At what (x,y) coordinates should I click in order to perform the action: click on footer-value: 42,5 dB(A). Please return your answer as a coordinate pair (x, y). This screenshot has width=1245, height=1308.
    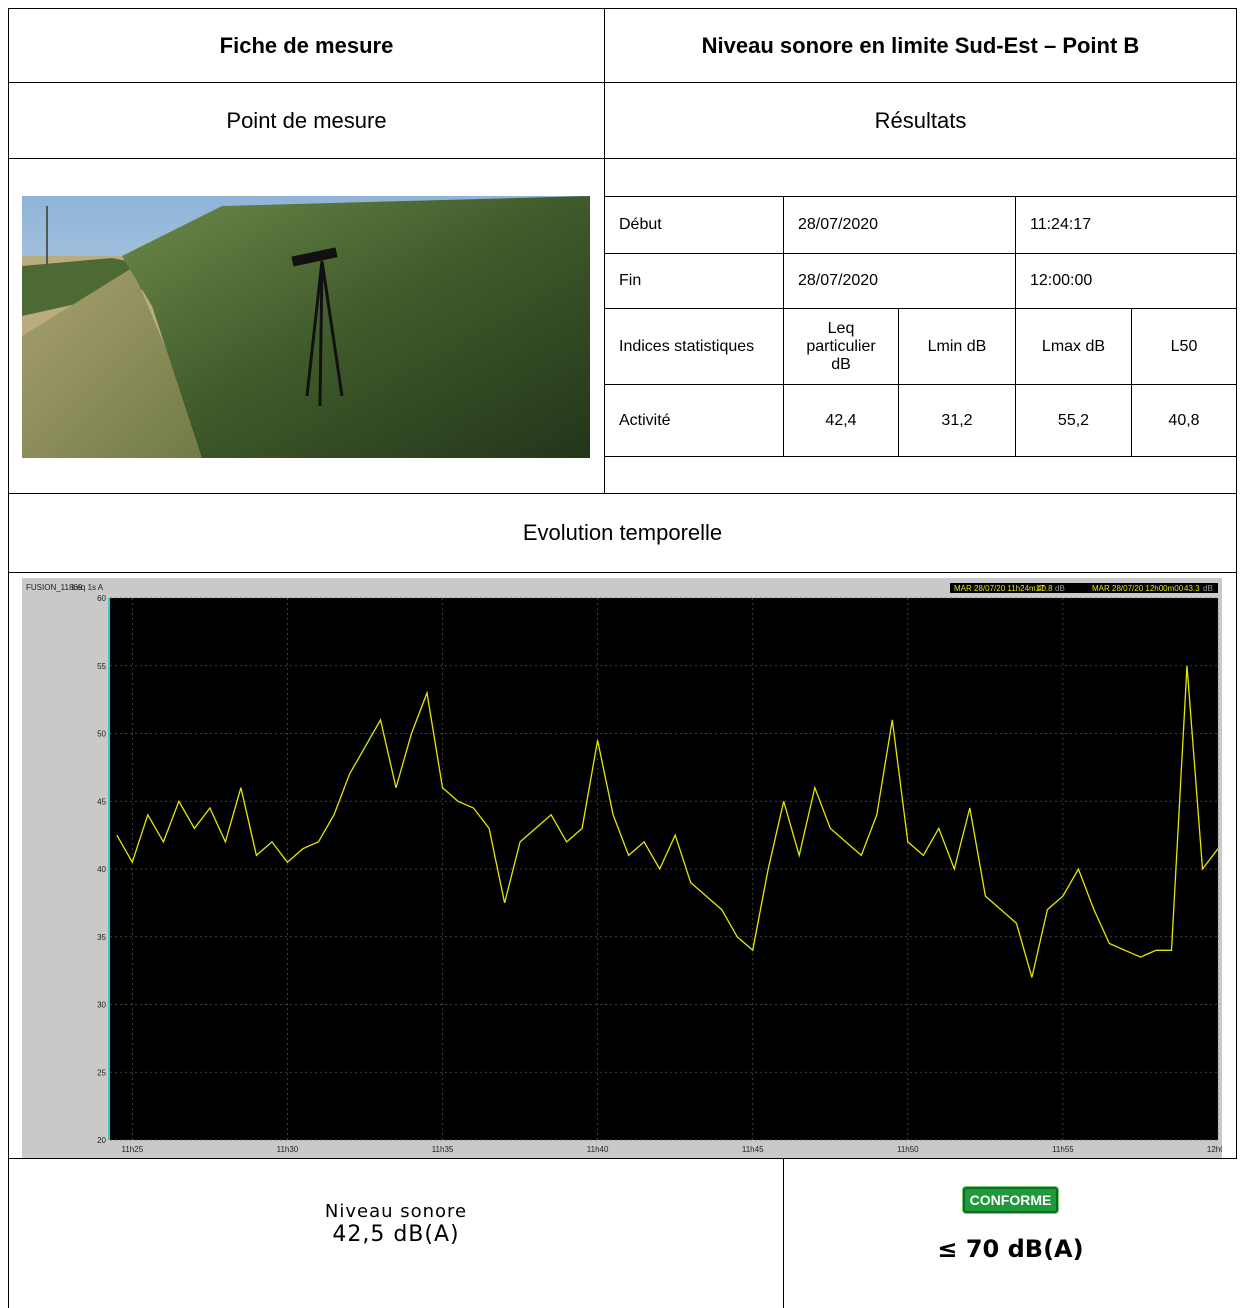
    Looking at the image, I should click on (396, 1234).